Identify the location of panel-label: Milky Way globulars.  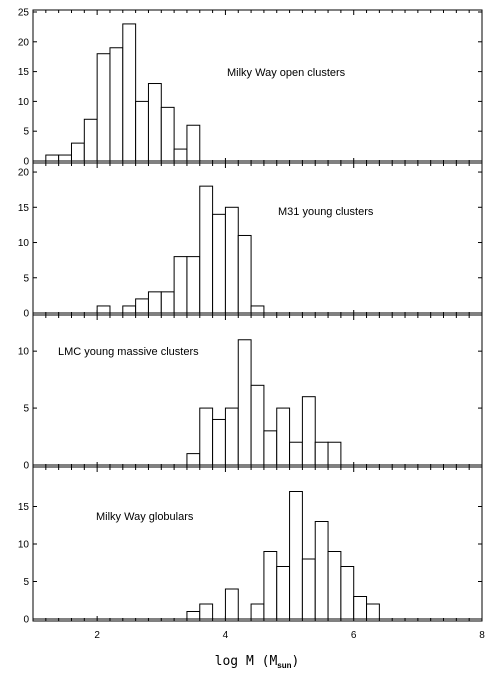
(145, 517).